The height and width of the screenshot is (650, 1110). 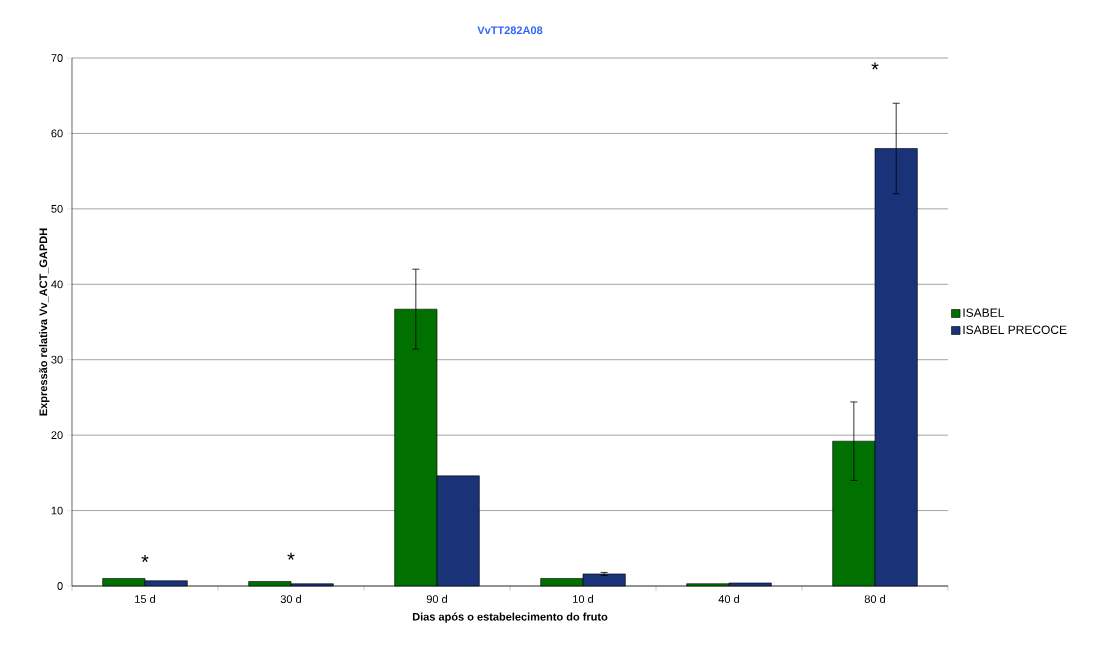 What do you see at coordinates (436, 598) in the screenshot?
I see `x-tick-label: 90 d` at bounding box center [436, 598].